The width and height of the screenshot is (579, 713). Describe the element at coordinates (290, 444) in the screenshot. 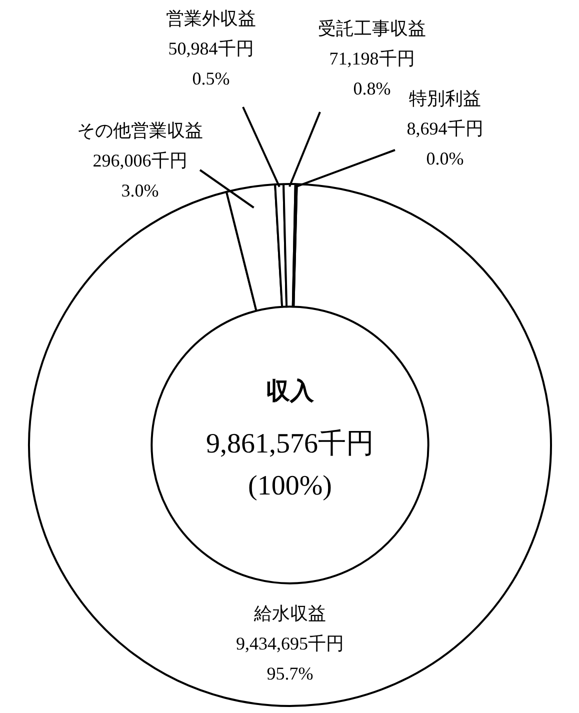

I see `text: 9,861,576千円` at that location.